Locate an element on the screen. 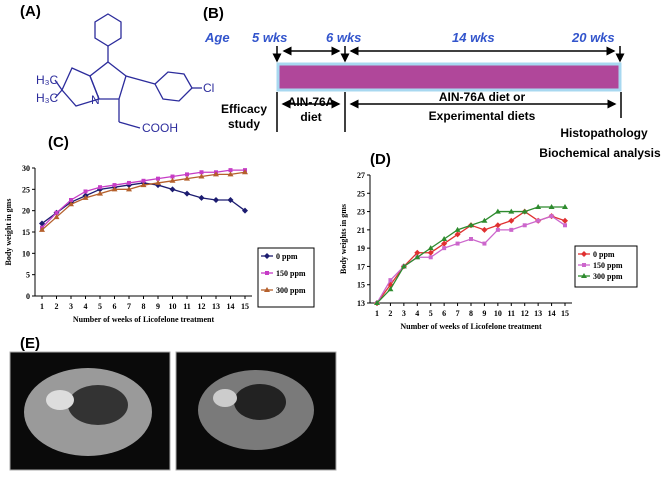 The image size is (669, 477). panel-label: (D) is located at coordinates (380, 159).